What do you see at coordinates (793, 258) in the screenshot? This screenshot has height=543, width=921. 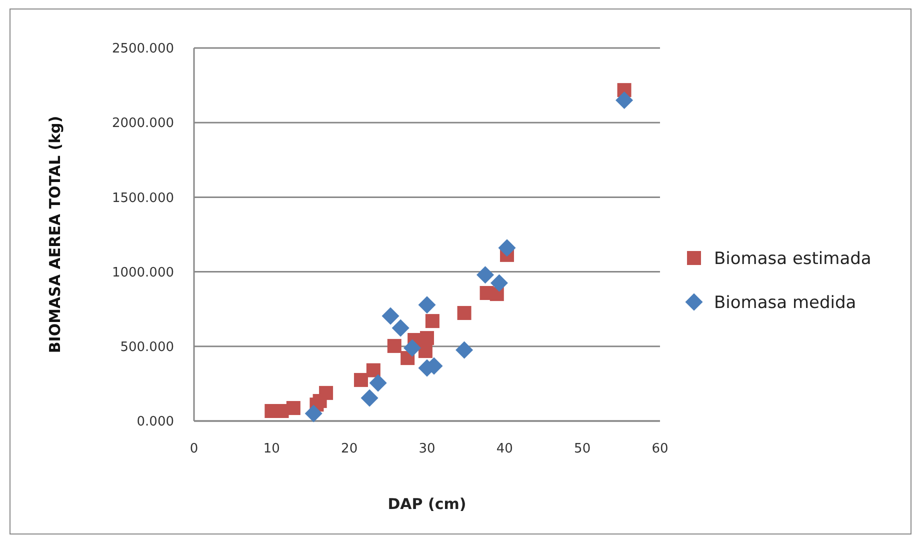 I see `legend-label: Biomasa estimada` at bounding box center [793, 258].